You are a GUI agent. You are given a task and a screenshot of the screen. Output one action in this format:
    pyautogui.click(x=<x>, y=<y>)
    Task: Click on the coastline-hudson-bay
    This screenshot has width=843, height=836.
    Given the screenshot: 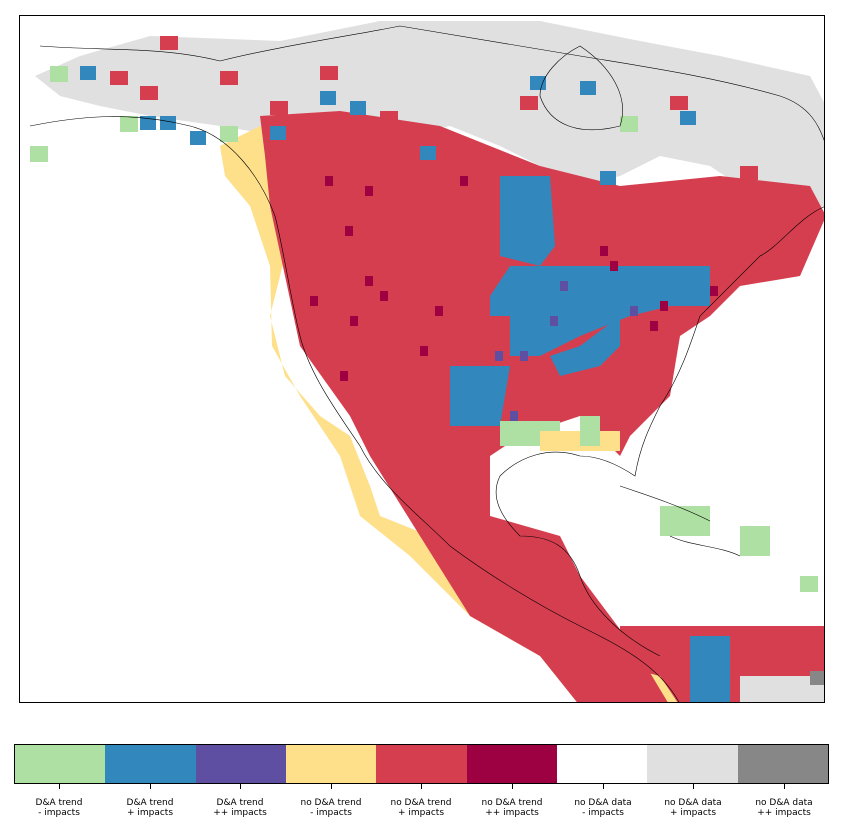 What is the action you would take?
    pyautogui.click(x=581, y=88)
    